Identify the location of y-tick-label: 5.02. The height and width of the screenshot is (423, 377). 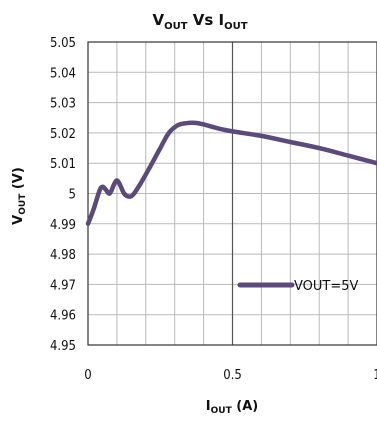
(63, 134).